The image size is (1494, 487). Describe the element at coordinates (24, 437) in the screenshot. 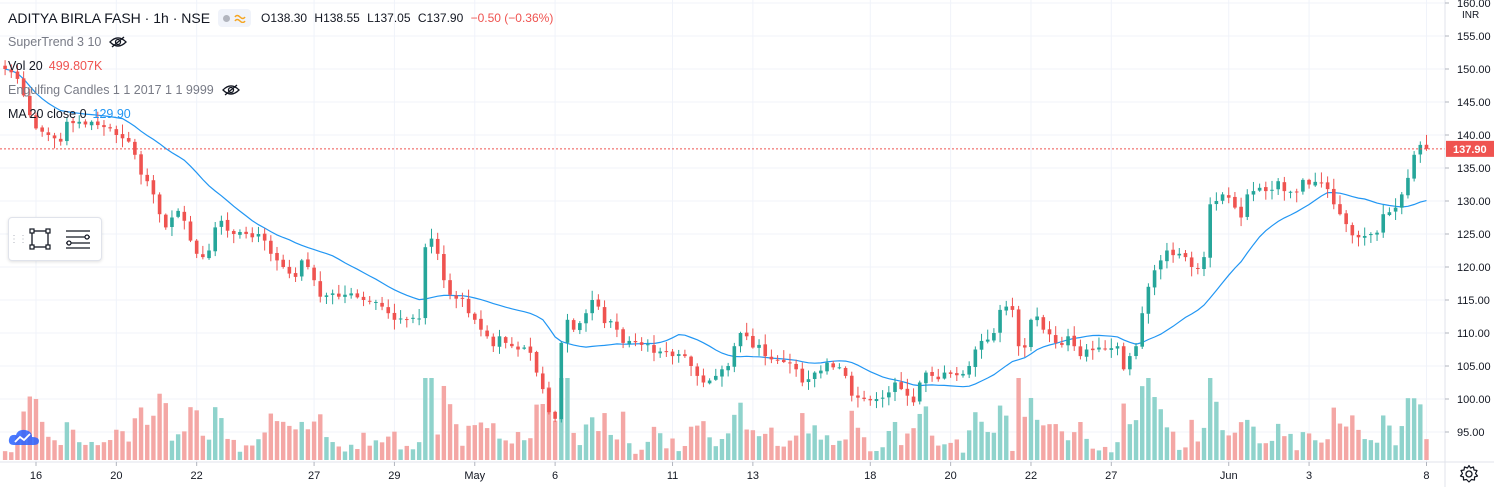

I see `tradingview-cloud-icon` at that location.